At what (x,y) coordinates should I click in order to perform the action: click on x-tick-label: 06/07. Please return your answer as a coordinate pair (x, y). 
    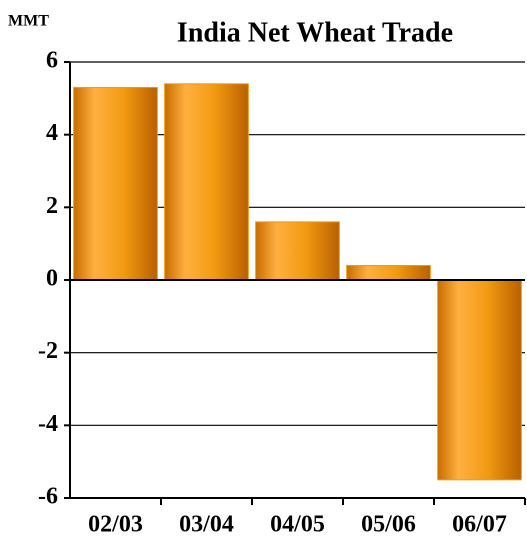
    Looking at the image, I should click on (479, 525).